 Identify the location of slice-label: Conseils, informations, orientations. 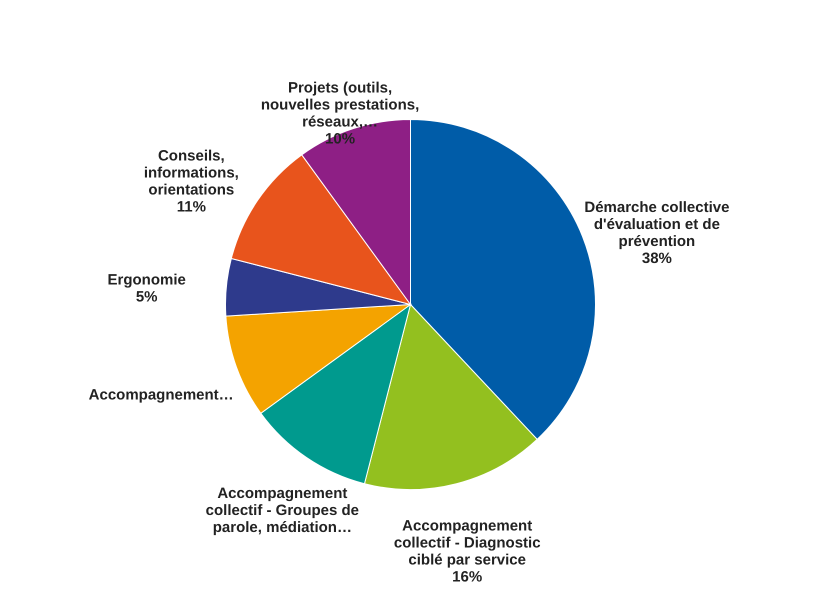
(191, 173).